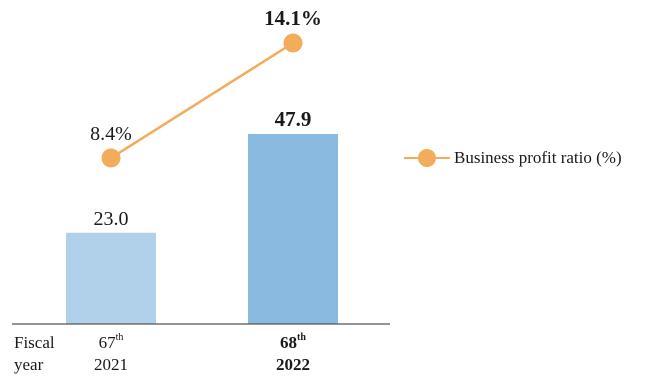  Describe the element at coordinates (34, 342) in the screenshot. I see `x-axis-title-line-1: Fiscal` at that location.